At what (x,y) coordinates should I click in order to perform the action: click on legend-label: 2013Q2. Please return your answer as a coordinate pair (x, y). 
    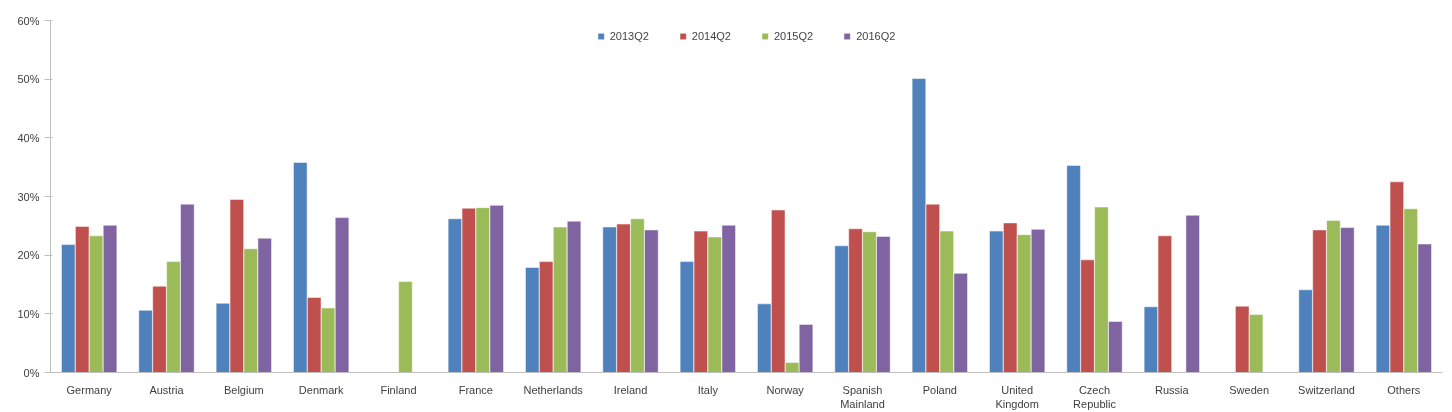
    Looking at the image, I should click on (629, 36).